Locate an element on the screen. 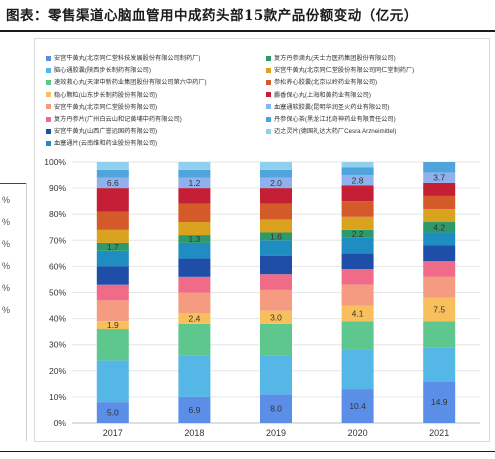 This screenshot has width=495, height=459. y-tick-label: 40% is located at coordinates (57, 319).